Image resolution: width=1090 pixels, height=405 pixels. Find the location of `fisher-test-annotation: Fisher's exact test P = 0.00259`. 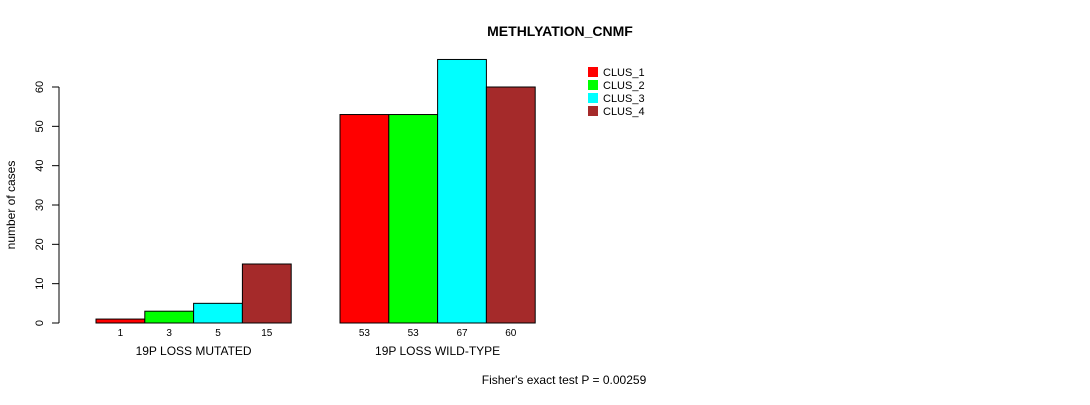

fisher-test-annotation: Fisher's exact test P = 0.00259 is located at coordinates (564, 380).